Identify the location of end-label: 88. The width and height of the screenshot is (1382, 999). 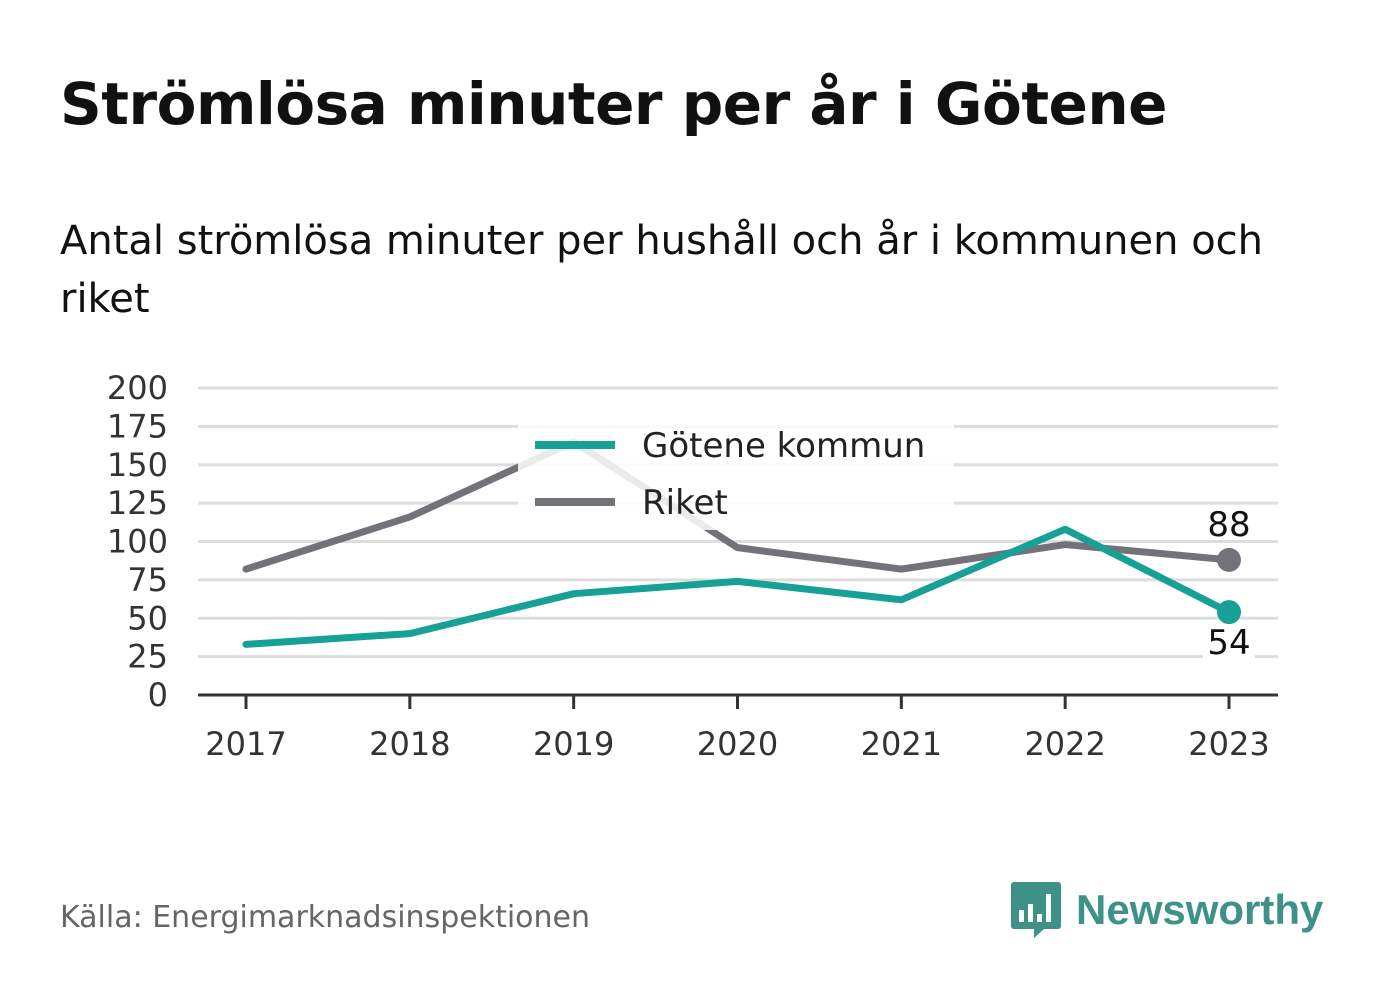
(1228, 525).